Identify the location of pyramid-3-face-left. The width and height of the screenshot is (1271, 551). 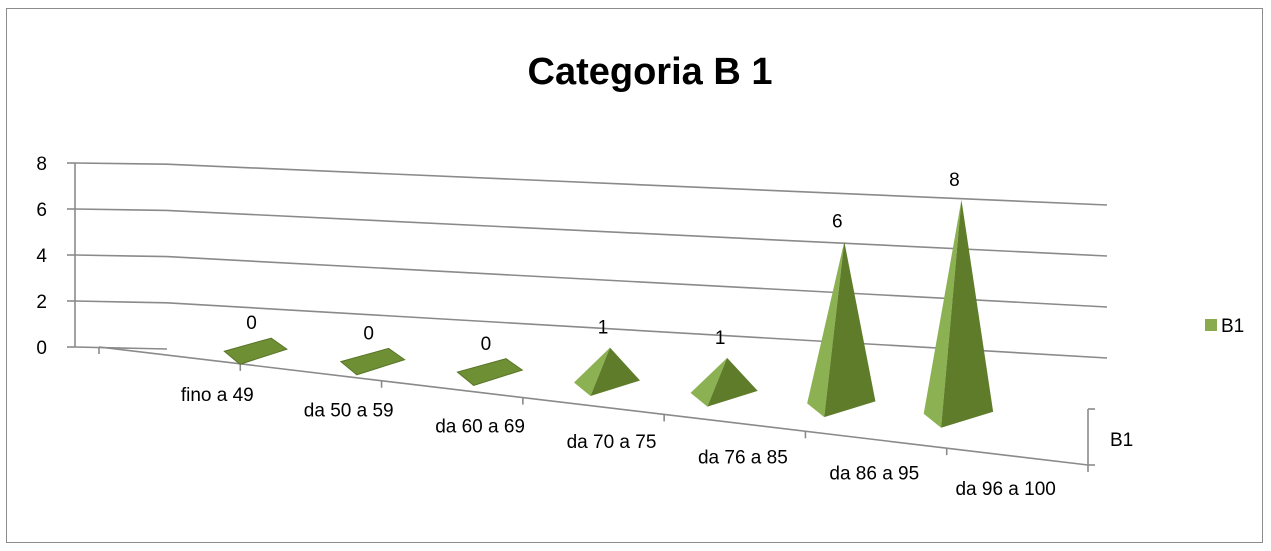
(592, 371).